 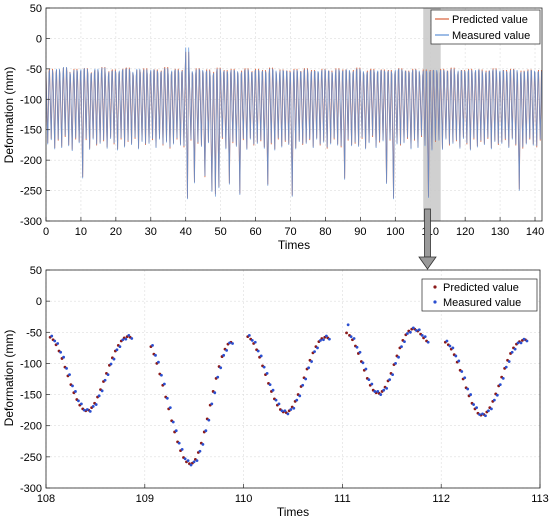 What do you see at coordinates (36, 9) in the screenshot?
I see `top-y-tick-label: 50` at bounding box center [36, 9].